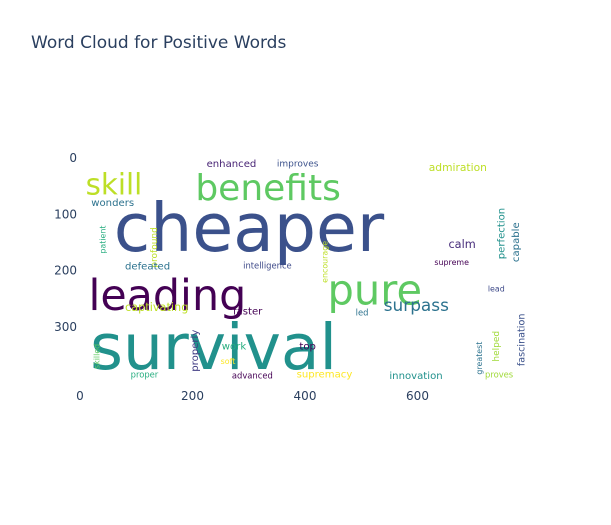  What do you see at coordinates (499, 374) in the screenshot?
I see `word-proves: proves` at bounding box center [499, 374].